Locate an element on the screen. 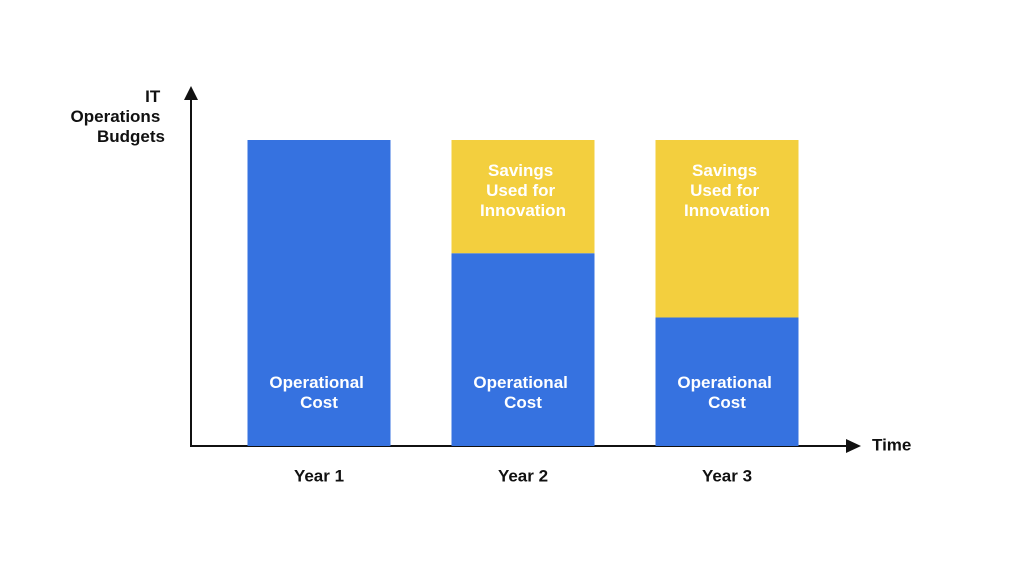 The height and width of the screenshot is (576, 1024). y-axis-title: IT Operations Budgets is located at coordinates (118, 116).